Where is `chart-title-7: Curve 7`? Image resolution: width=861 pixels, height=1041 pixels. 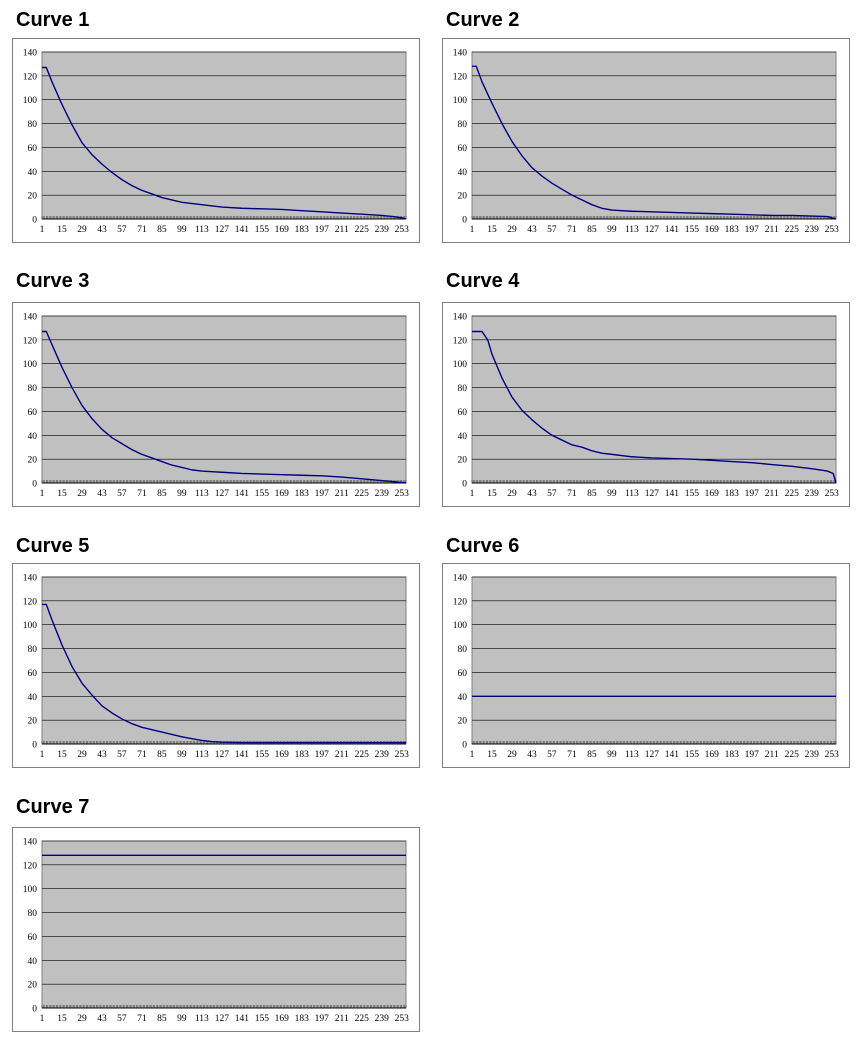
chart-title-7: Curve 7 is located at coordinates (53, 807).